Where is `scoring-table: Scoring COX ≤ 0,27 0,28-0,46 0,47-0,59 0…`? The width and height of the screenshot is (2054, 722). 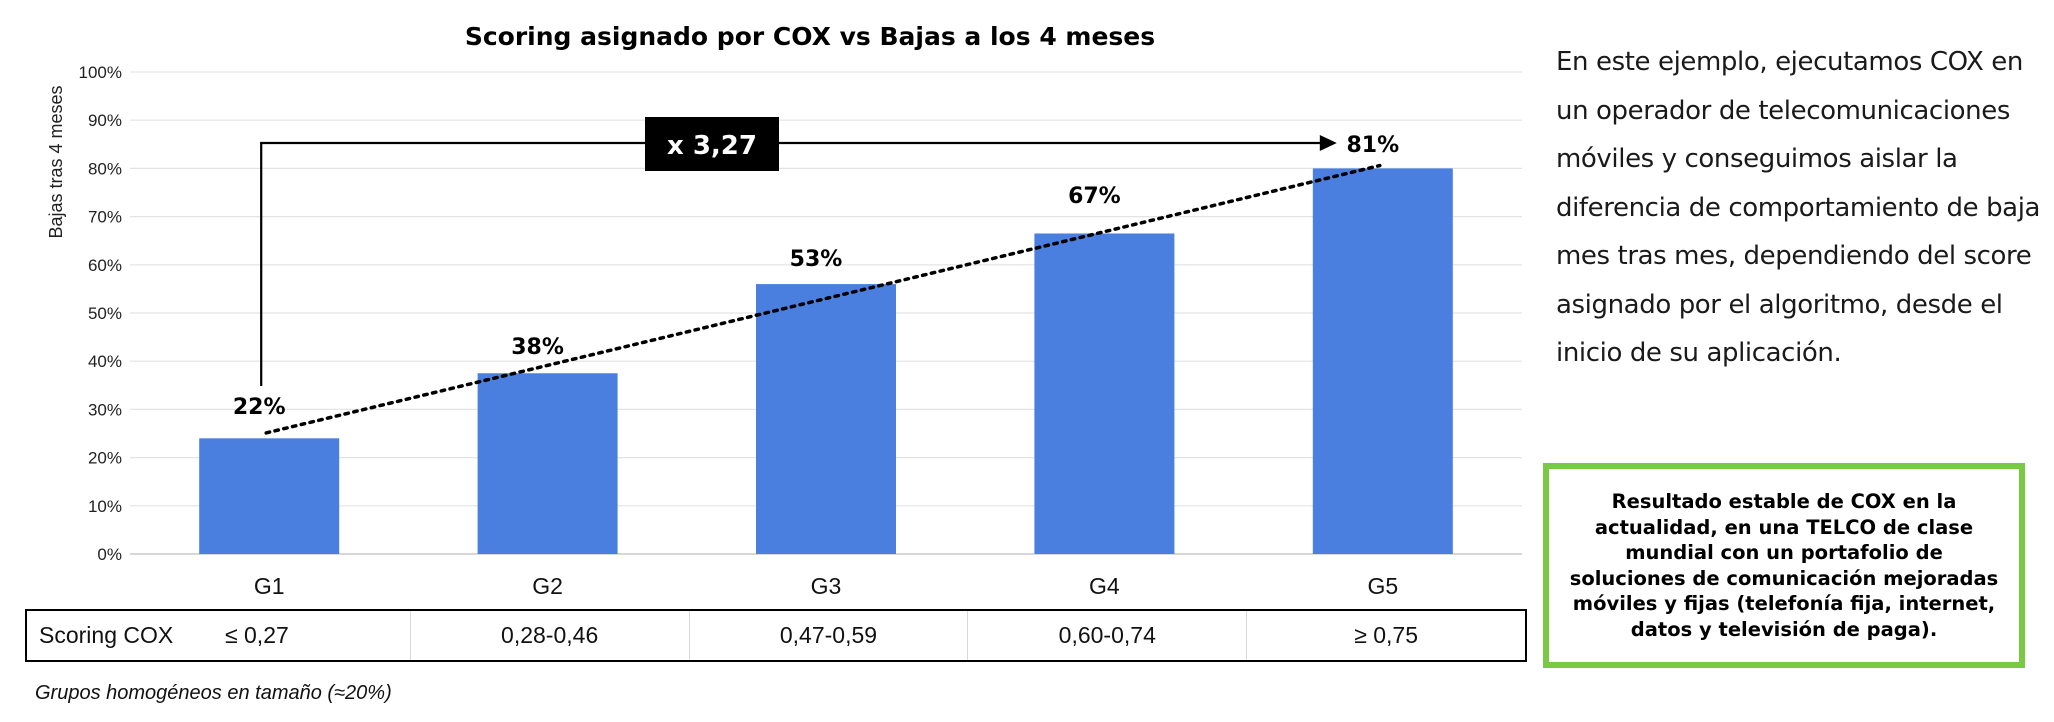
scoring-table: Scoring COX ≤ 0,27 0,28-0,46 0,47-0,59 0… is located at coordinates (776, 635).